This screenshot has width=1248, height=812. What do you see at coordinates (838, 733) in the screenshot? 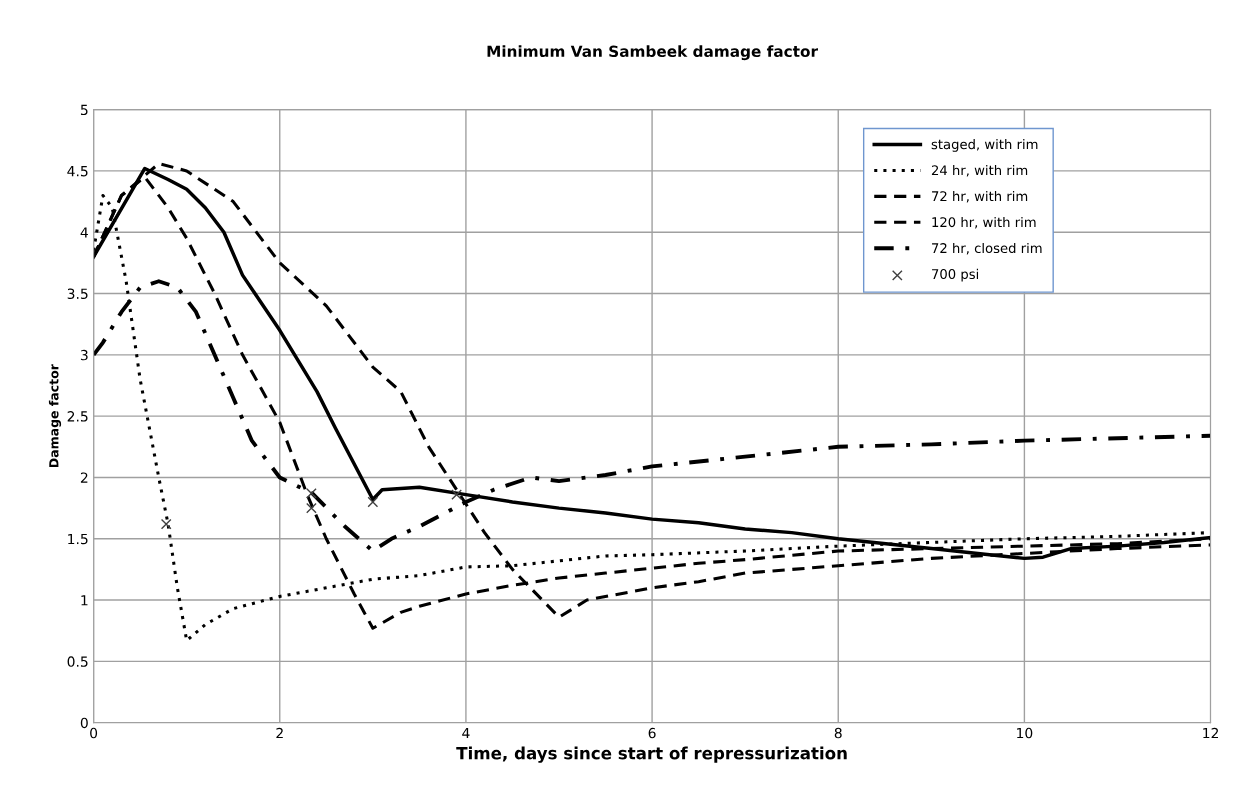
I see `x-tick-label: 8` at bounding box center [838, 733].